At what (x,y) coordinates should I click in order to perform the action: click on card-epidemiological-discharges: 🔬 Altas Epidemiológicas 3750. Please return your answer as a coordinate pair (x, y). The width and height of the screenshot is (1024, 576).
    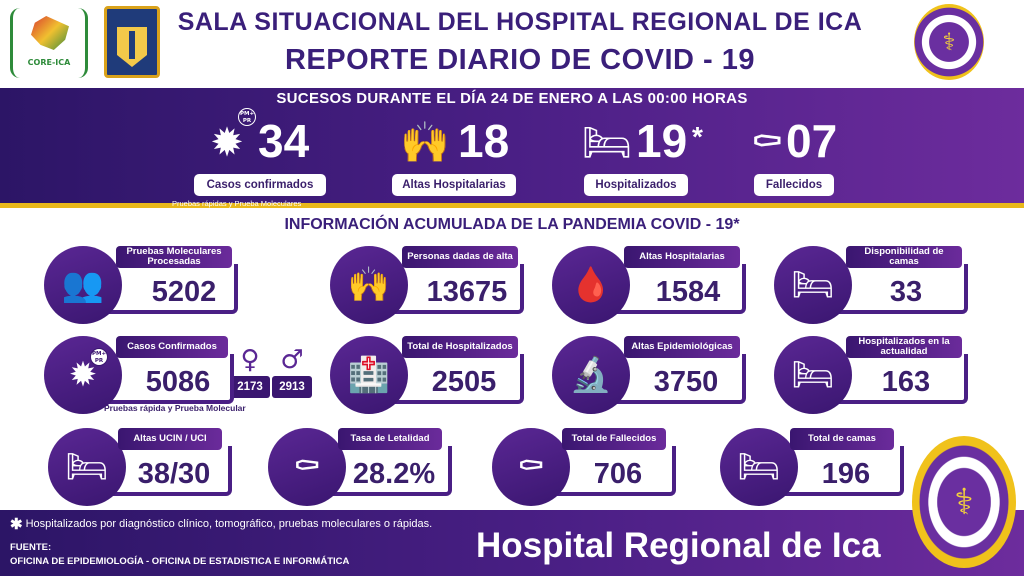
    Looking at the image, I should click on (652, 376).